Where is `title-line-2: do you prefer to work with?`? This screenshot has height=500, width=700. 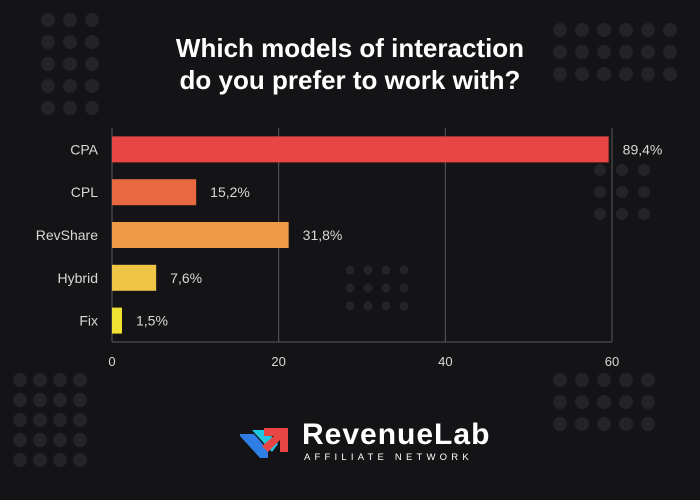
title-line-2: do you prefer to work with? is located at coordinates (350, 80).